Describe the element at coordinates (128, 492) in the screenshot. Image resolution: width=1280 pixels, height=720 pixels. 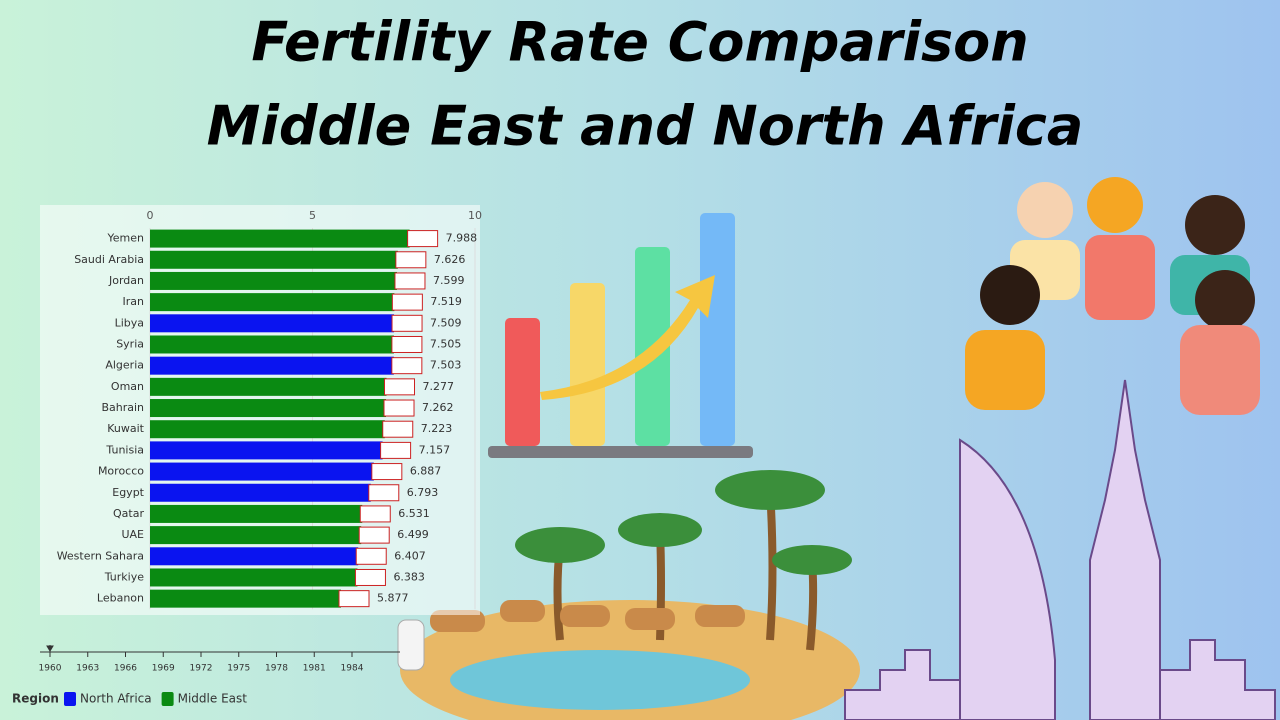
I see `category-label: Egypt` at that location.